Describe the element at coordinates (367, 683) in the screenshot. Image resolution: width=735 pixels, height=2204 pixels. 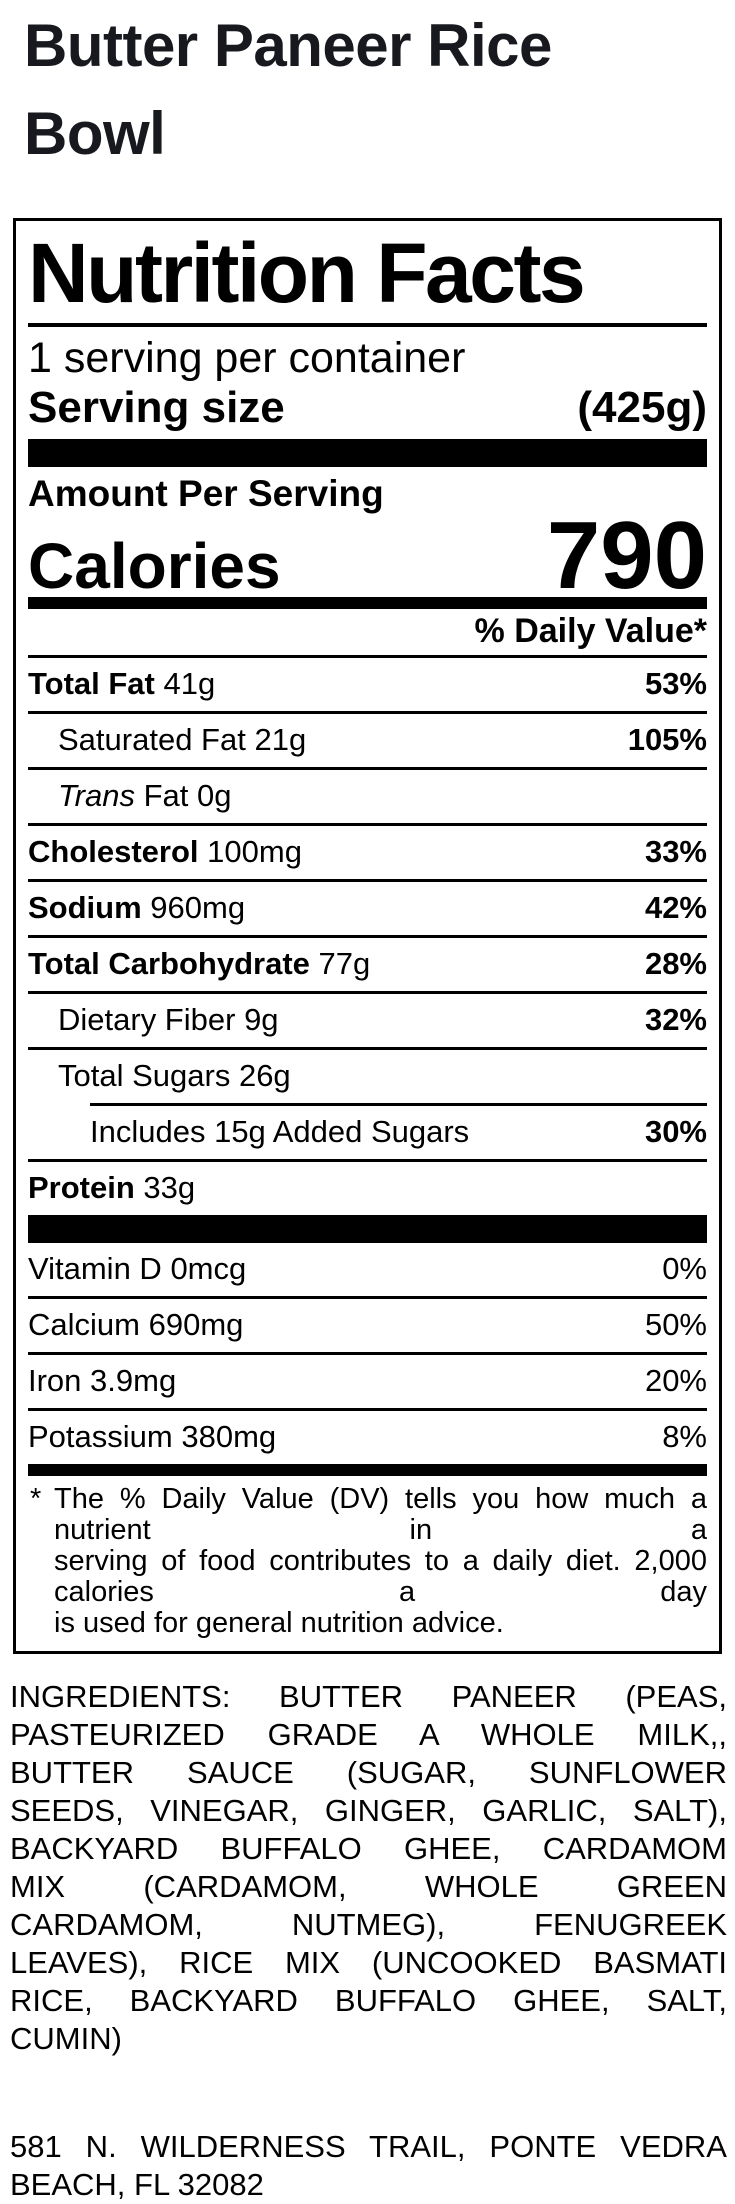
I see `nutrient-row-total-fat: Total Fat 41g 53%` at that location.